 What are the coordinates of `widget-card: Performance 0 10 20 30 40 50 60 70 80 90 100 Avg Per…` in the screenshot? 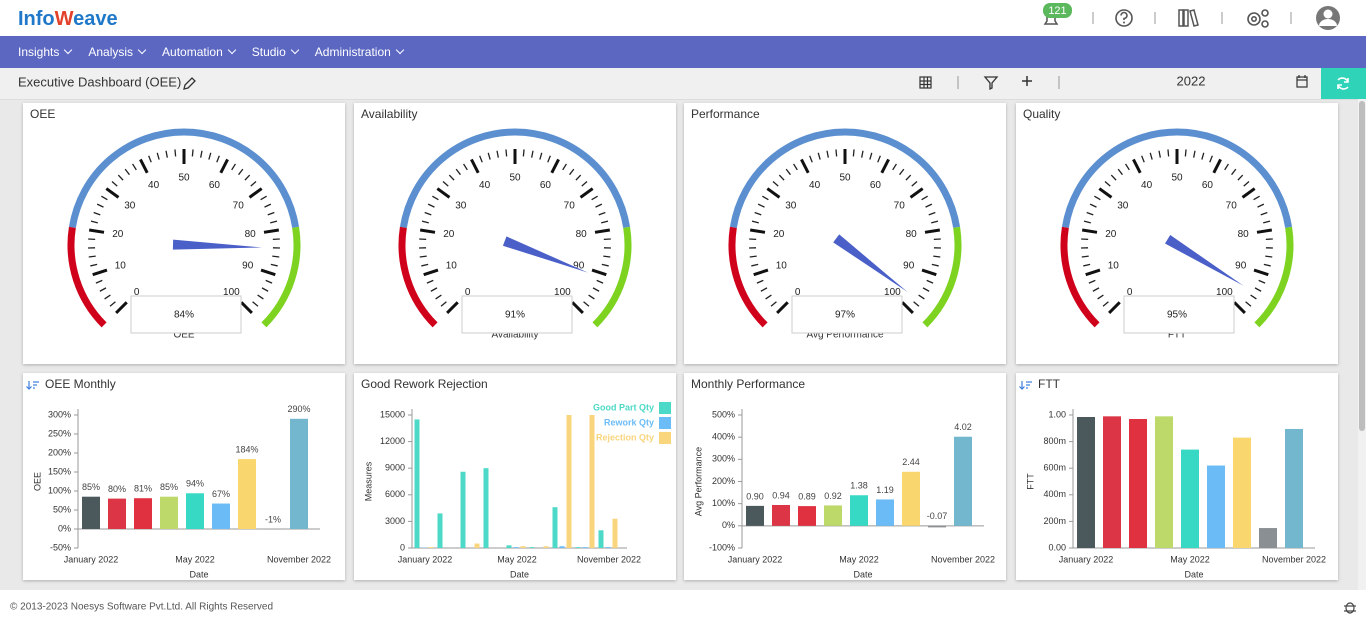 It's located at (845, 233).